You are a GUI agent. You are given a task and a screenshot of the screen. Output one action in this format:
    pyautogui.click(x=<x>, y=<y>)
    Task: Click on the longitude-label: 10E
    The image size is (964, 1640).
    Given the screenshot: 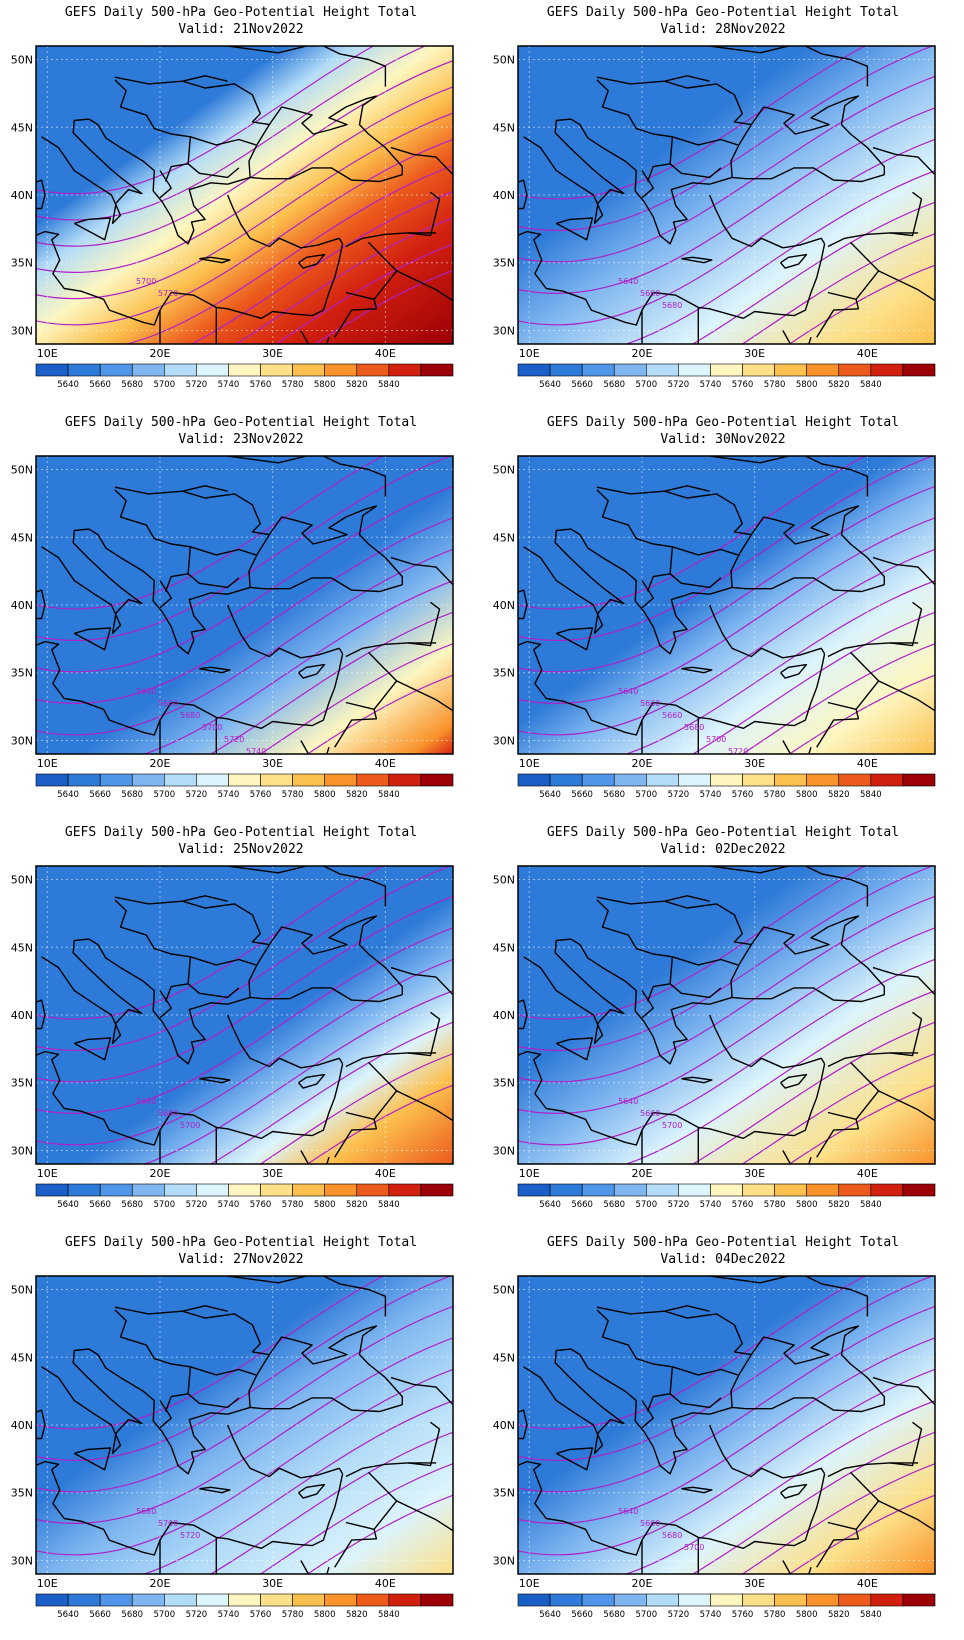 What is the action you would take?
    pyautogui.click(x=529, y=353)
    